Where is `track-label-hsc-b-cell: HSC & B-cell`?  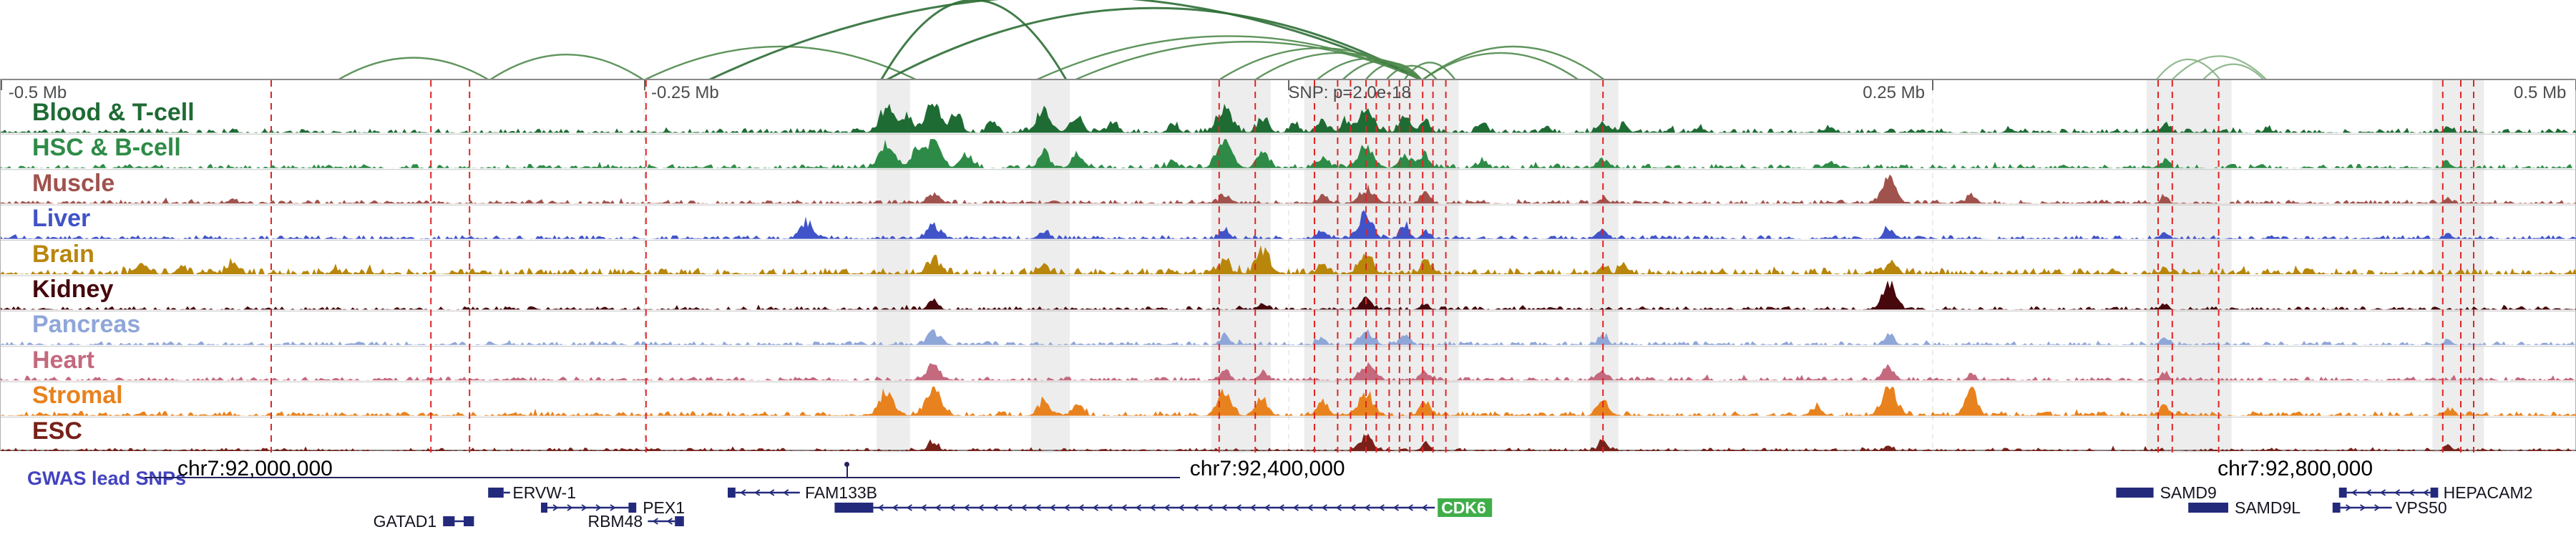
track-label-hsc-b-cell: HSC & B-cell is located at coordinates (106, 148).